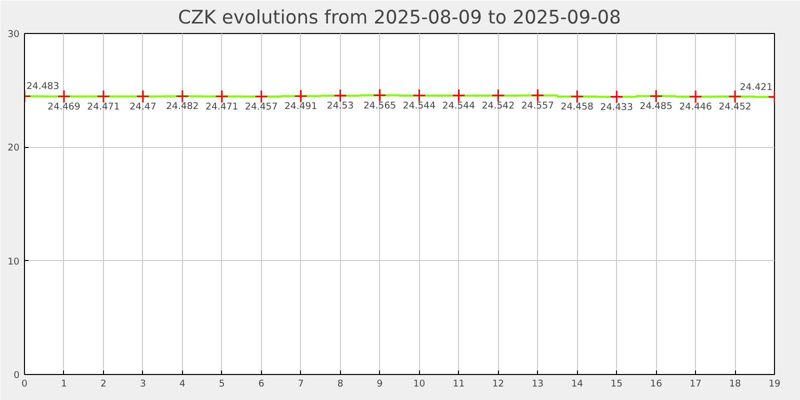 The height and width of the screenshot is (400, 800). What do you see at coordinates (340, 384) in the screenshot?
I see `x-tick-label: 8` at bounding box center [340, 384].